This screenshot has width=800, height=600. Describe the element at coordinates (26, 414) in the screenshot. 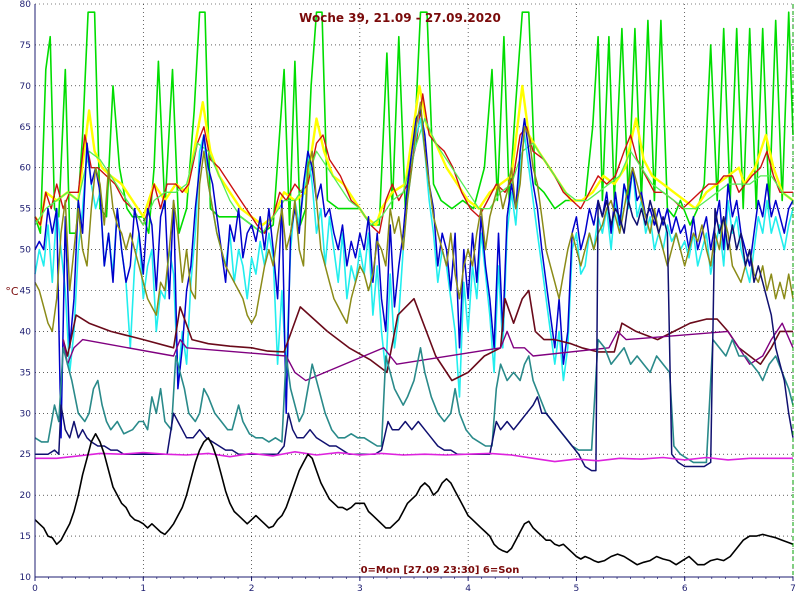

I see `y-tick-label: 30` at that location.